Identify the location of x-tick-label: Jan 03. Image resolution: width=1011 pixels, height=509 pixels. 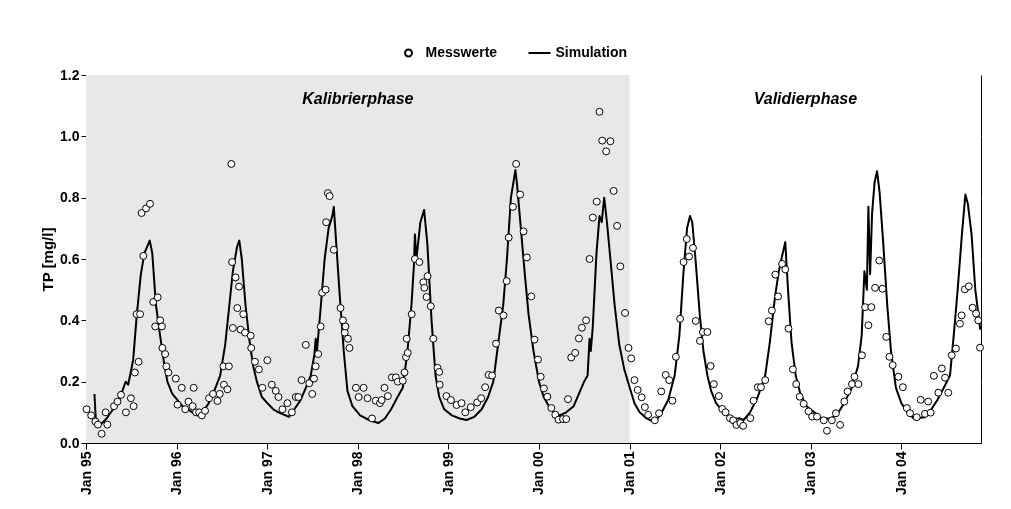
(810, 473).